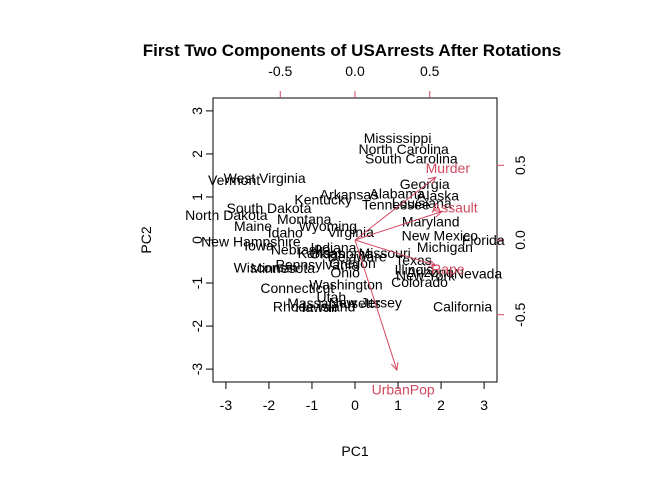  I want to click on state-label: Tennessee, so click(396, 204).